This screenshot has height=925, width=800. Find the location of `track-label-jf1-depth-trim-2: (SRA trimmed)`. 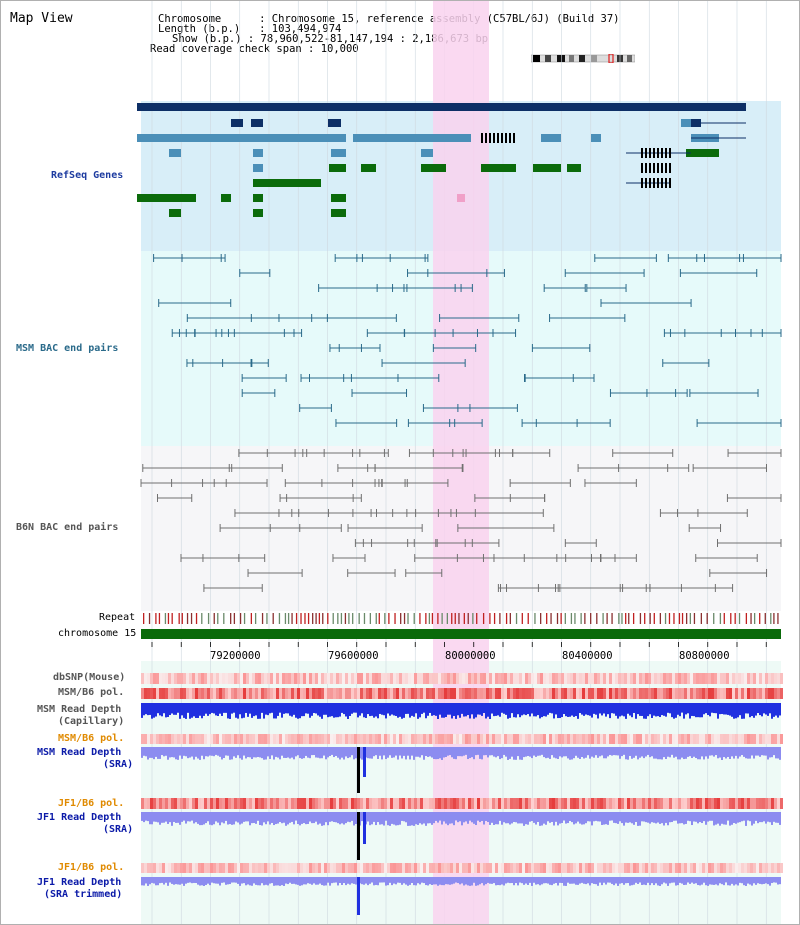

track-label-jf1-depth-trim-2: (SRA trimmed) is located at coordinates (83, 894).